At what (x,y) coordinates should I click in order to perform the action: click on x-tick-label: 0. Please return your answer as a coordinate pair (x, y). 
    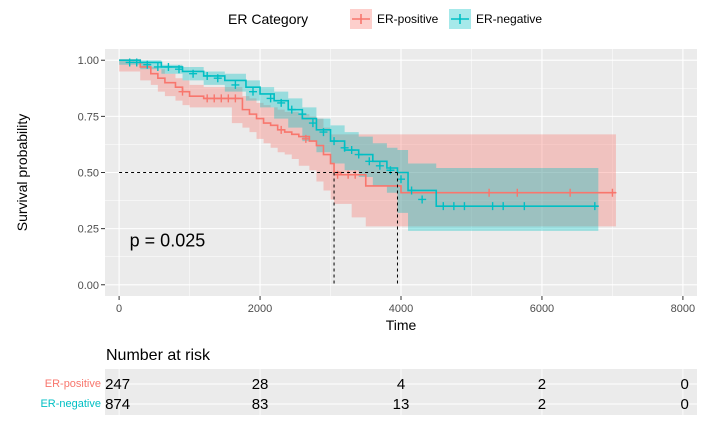
    Looking at the image, I should click on (119, 309).